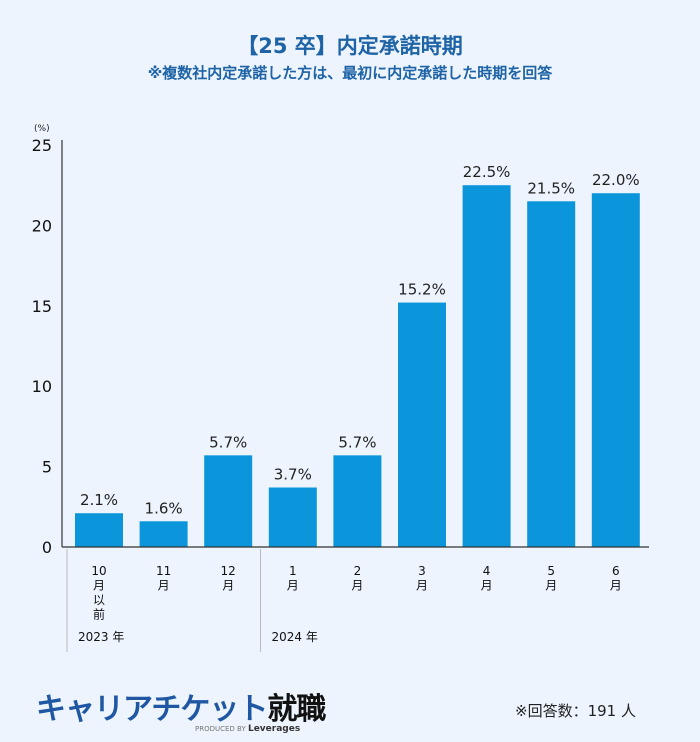 Image resolution: width=700 pixels, height=742 pixels. What do you see at coordinates (42, 129) in the screenshot?
I see `y-unit-label: (%)` at bounding box center [42, 129].